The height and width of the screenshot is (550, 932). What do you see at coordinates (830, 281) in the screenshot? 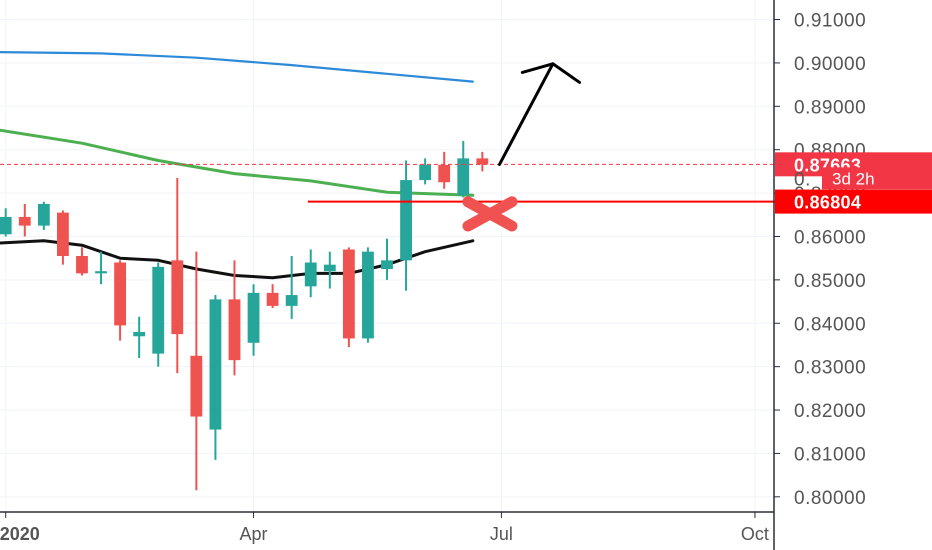
I see `price-tick-label: 0.85000` at bounding box center [830, 281].